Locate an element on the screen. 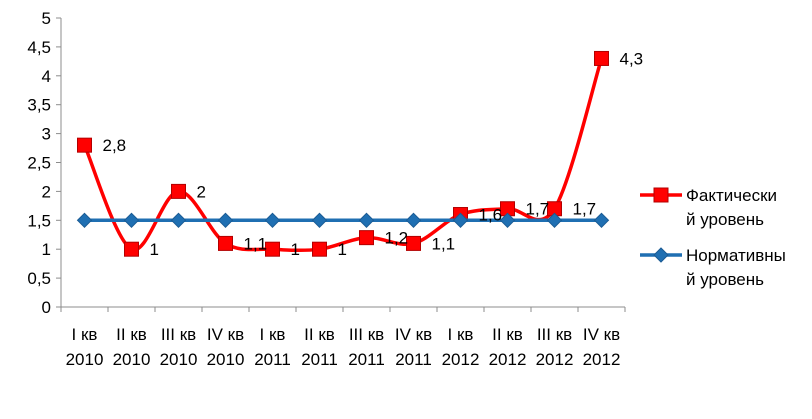 The image size is (812, 419). legend-item-actual: Фактически й уровень is located at coordinates (708, 207).